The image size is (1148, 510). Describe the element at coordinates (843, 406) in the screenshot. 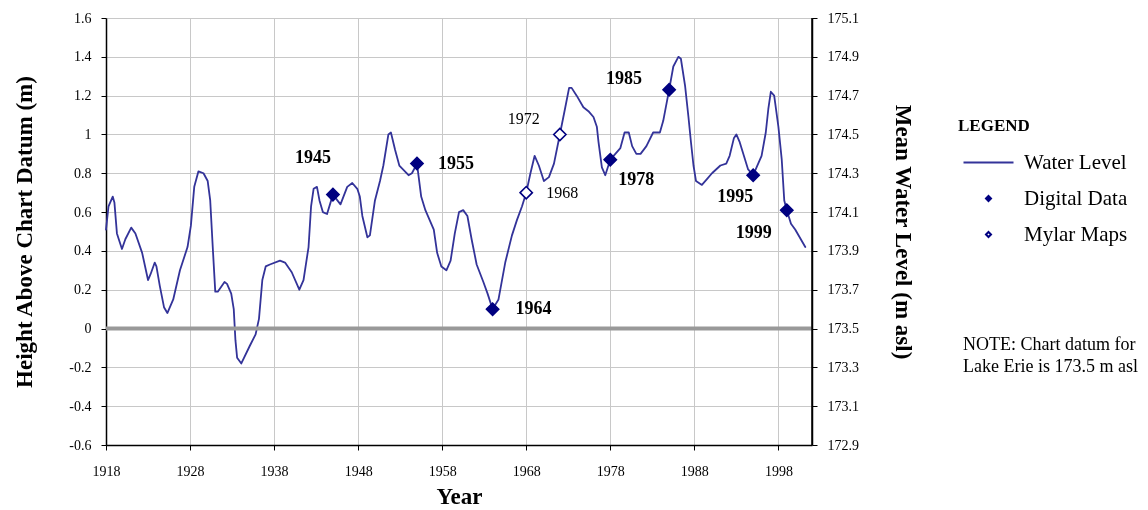

I see `y2-tick-label: 173.1` at that location.